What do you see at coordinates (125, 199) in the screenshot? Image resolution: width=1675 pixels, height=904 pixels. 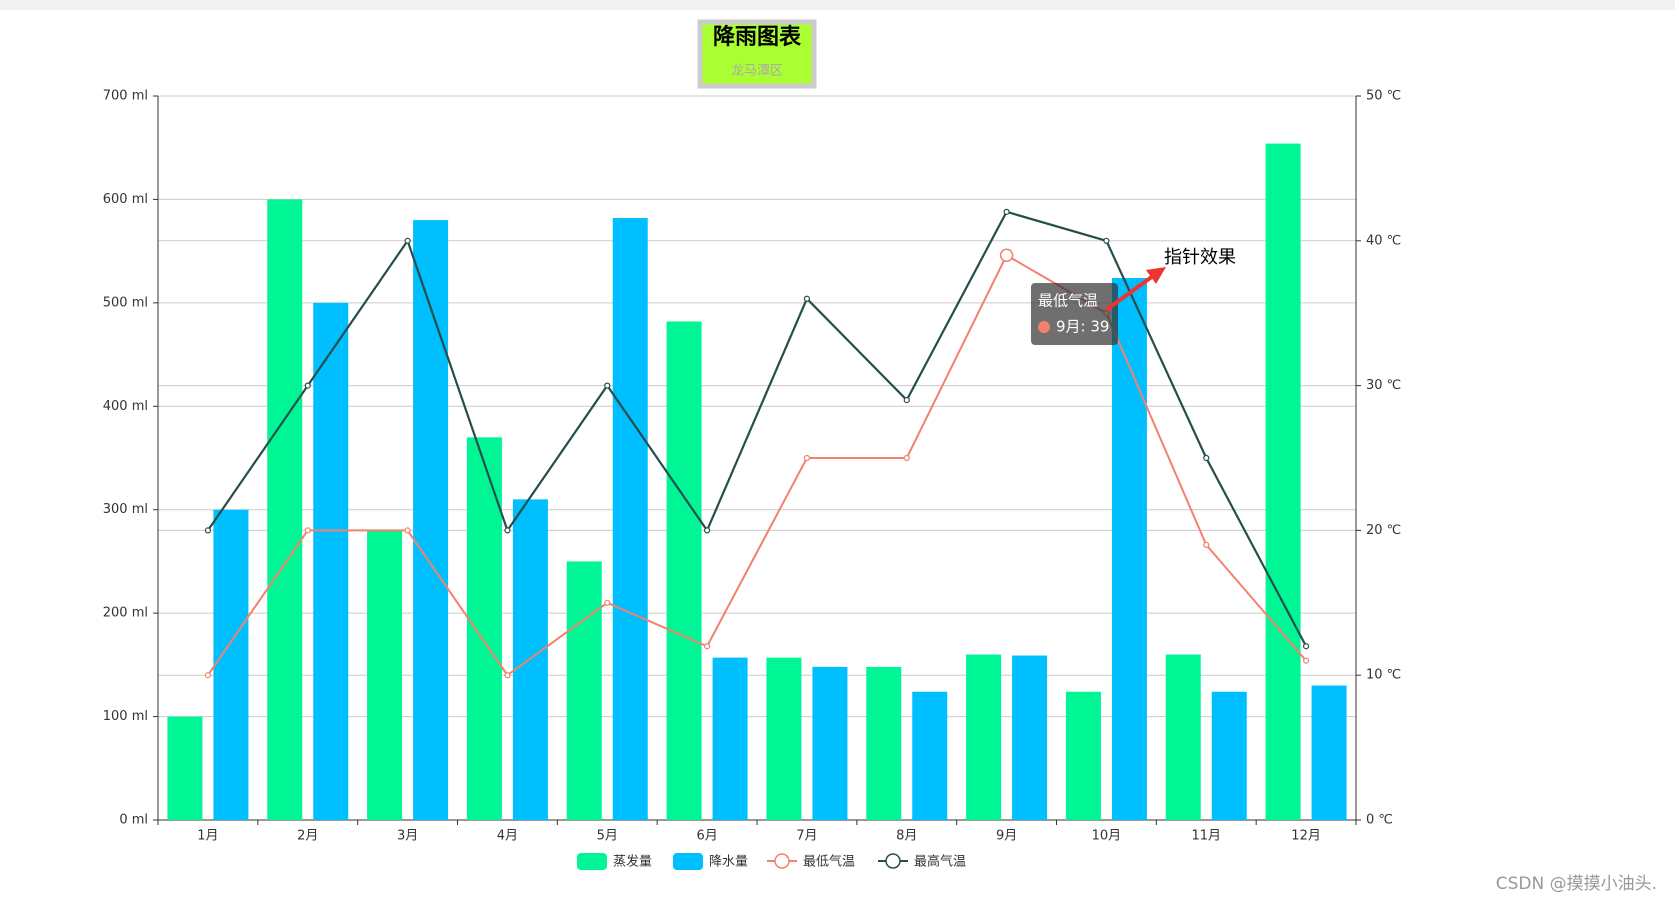 I see `y-tick-label: 600 ml` at bounding box center [125, 199].